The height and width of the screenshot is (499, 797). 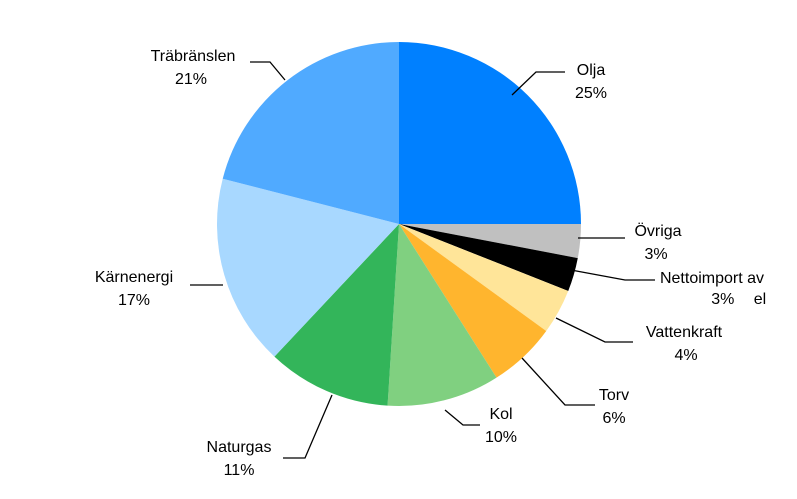 What do you see at coordinates (738, 299) in the screenshot?
I see `label-nettoimport-name-line2-row: 3% el` at bounding box center [738, 299].